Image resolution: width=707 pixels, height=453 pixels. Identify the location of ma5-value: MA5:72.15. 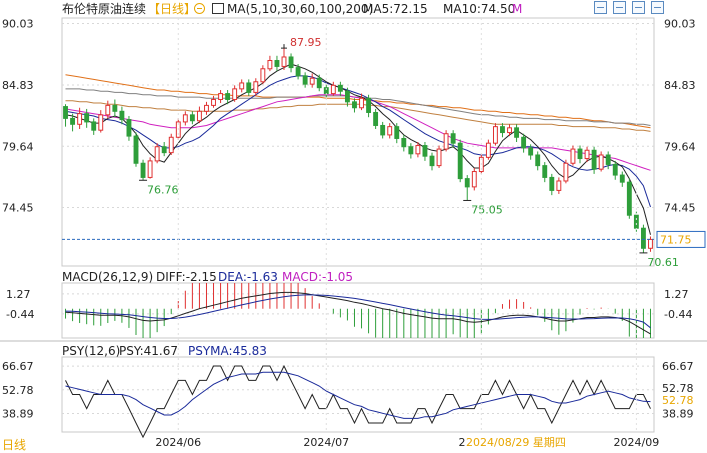
(395, 9).